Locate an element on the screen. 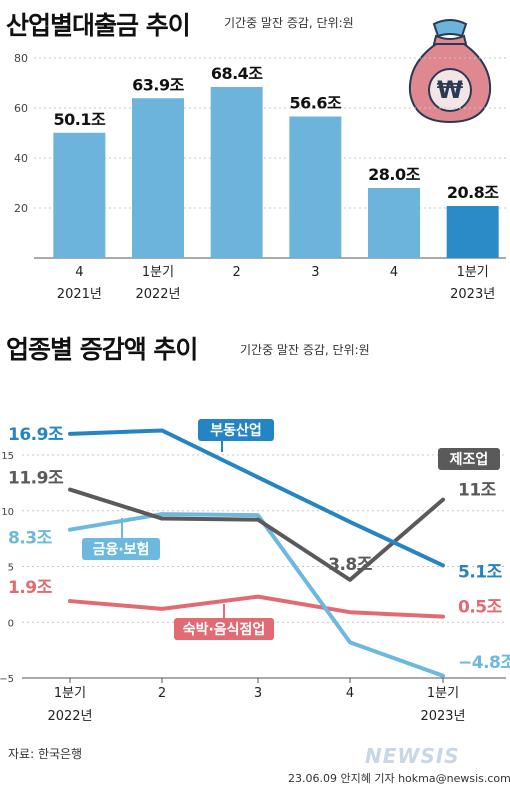 This screenshot has height=789, width=510. bar-chart-subtitle: 기간중 말잔 증감, 단위:원 is located at coordinates (289, 23).